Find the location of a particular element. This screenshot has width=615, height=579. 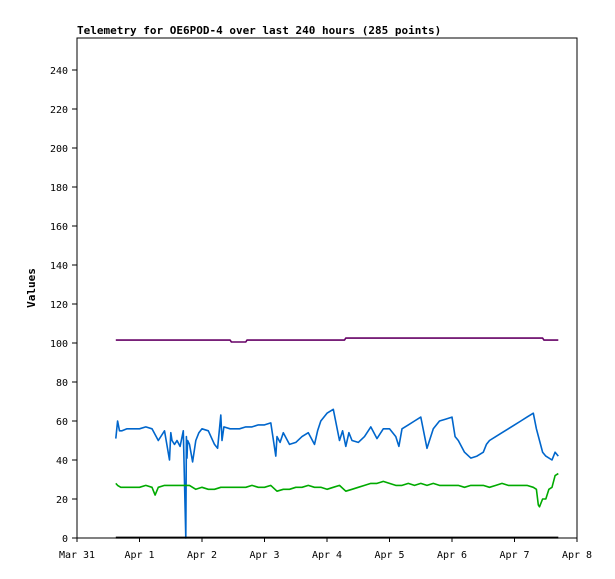

y-tick-label: 120 is located at coordinates (59, 305).